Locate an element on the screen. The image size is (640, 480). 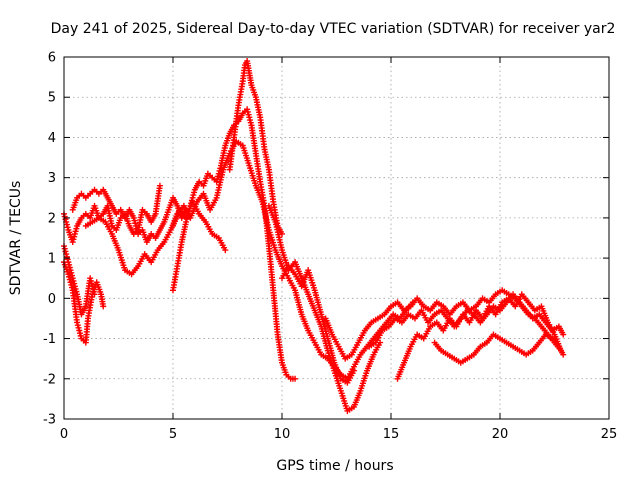
y-tick-label: 4 is located at coordinates (52, 138).